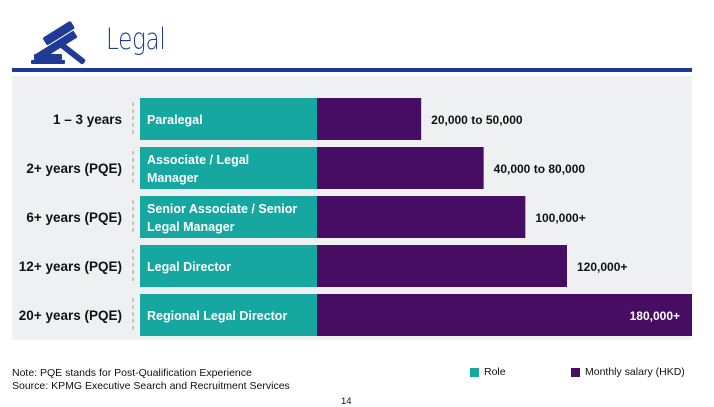  I want to click on role-label: Legal Director, so click(189, 267).